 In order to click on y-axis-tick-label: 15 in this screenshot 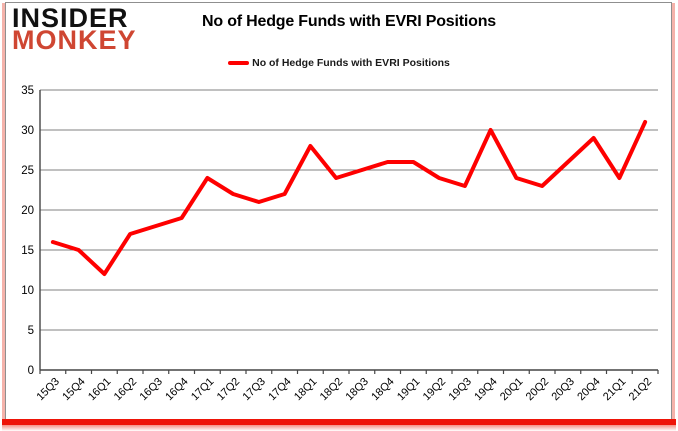, I will do `click(27, 251)`.